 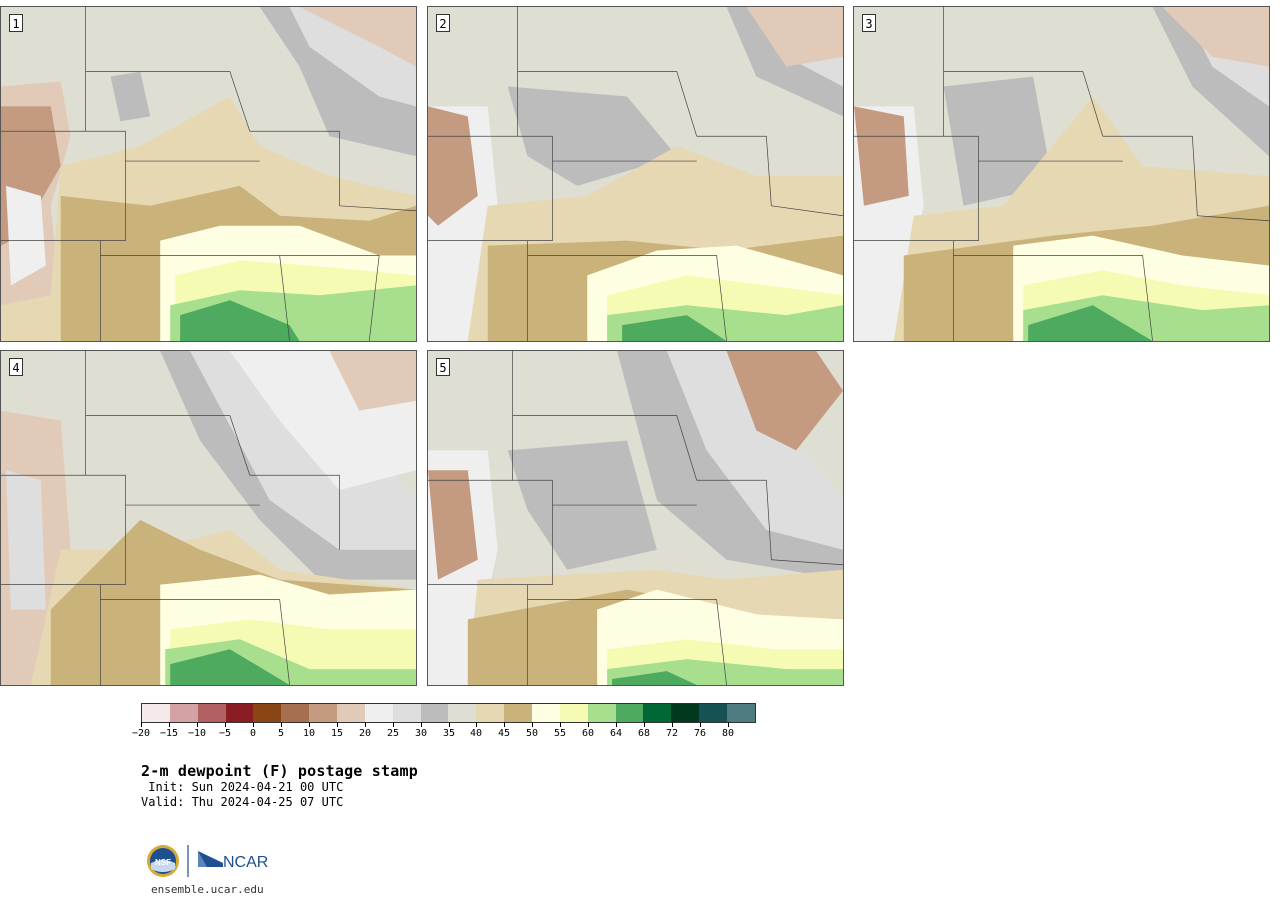 What do you see at coordinates (16, 23) in the screenshot?
I see `panel-label: 1` at bounding box center [16, 23].